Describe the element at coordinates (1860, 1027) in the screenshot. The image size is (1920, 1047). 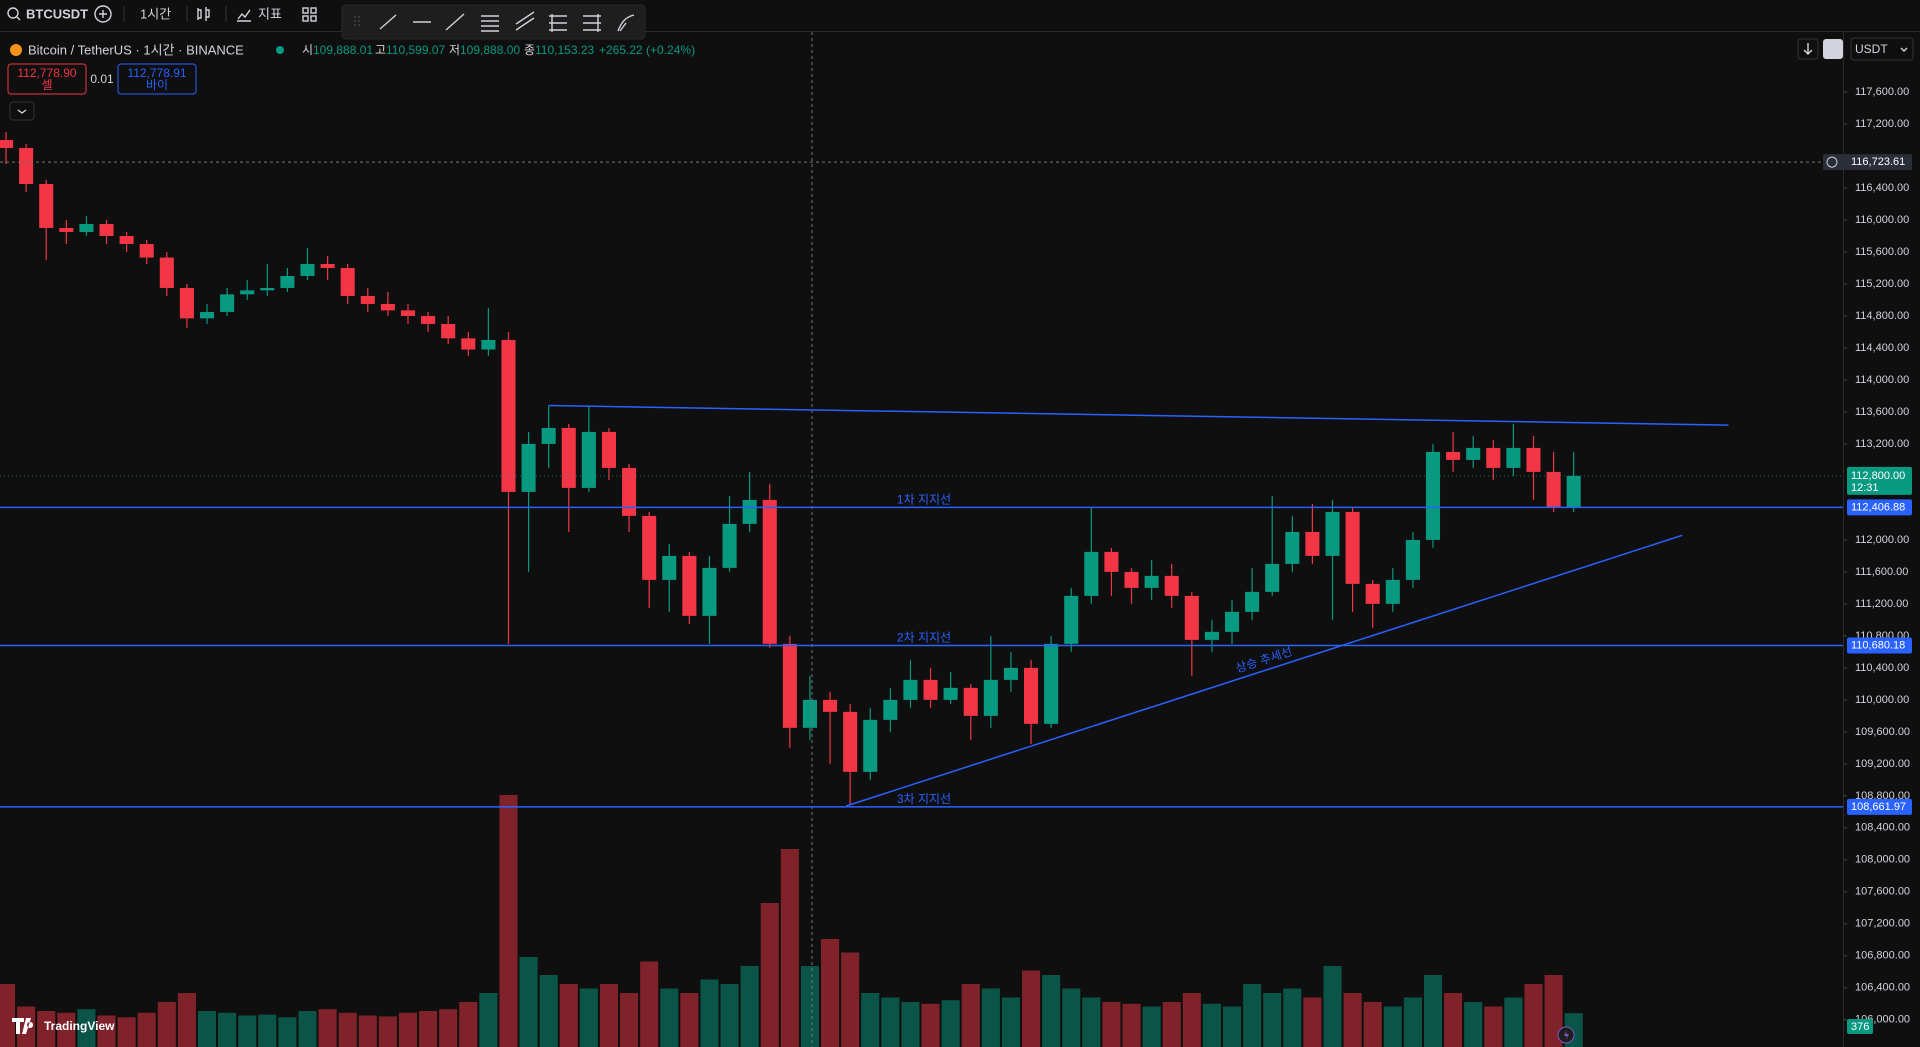
I see `volume-value-label: 376` at that location.